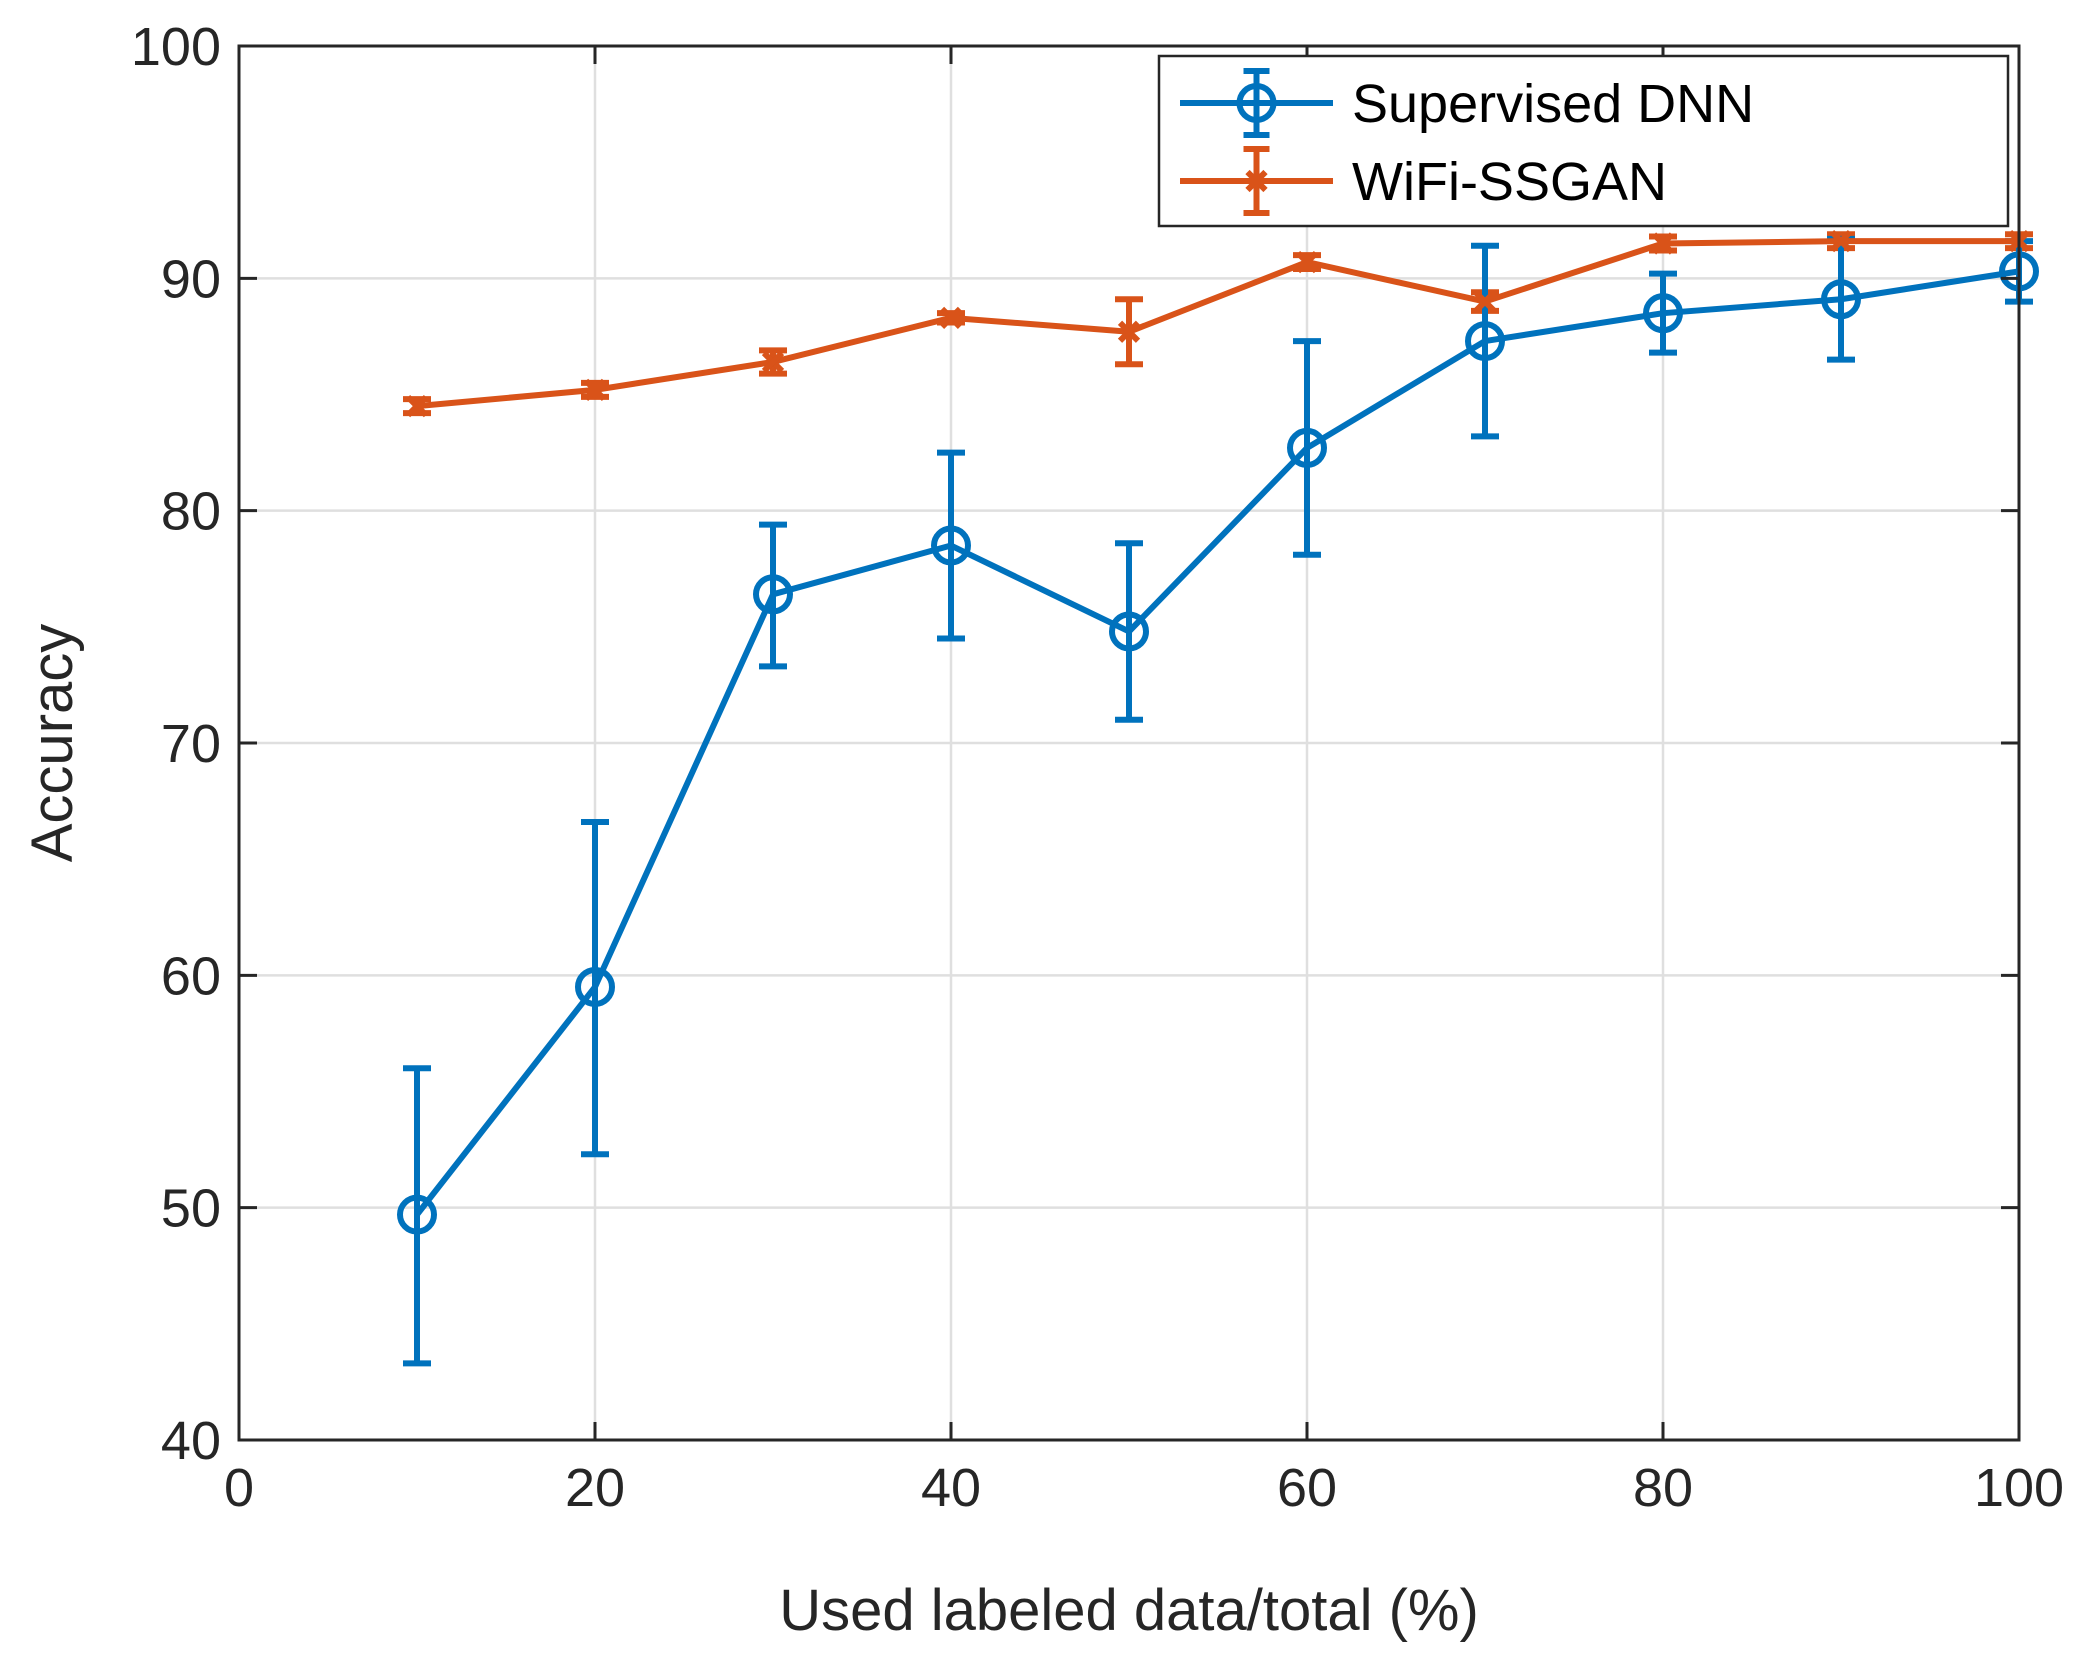 Image resolution: width=2088 pixels, height=1671 pixels. What do you see at coordinates (191, 744) in the screenshot?
I see `y-tick-label: 70` at bounding box center [191, 744].